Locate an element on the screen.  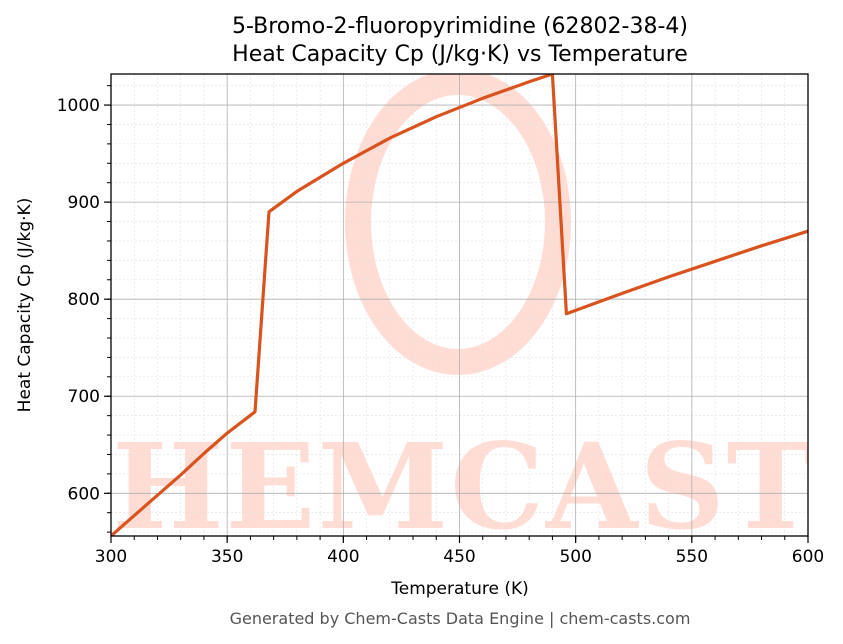
x-tick-labels: 300 350 400 450 500 550 600 is located at coordinates (459, 557).